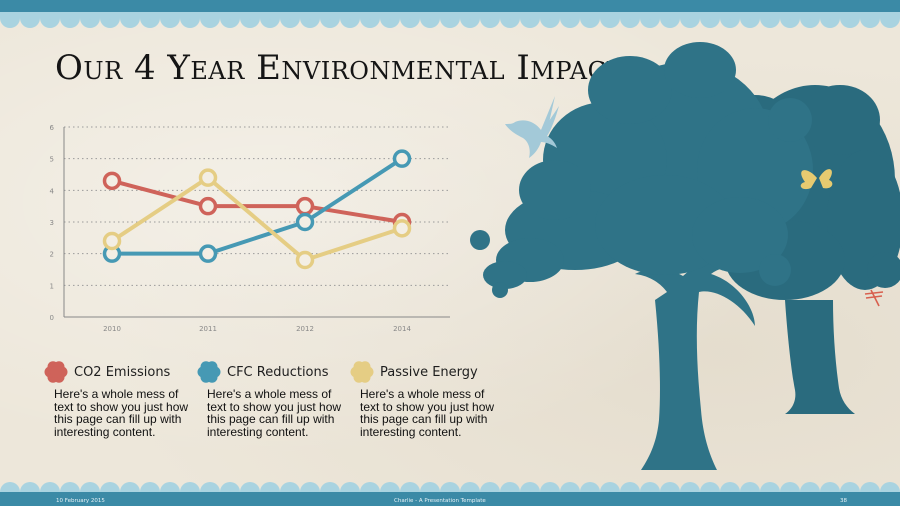  I want to click on legend-label: CFC Reductions, so click(278, 372).